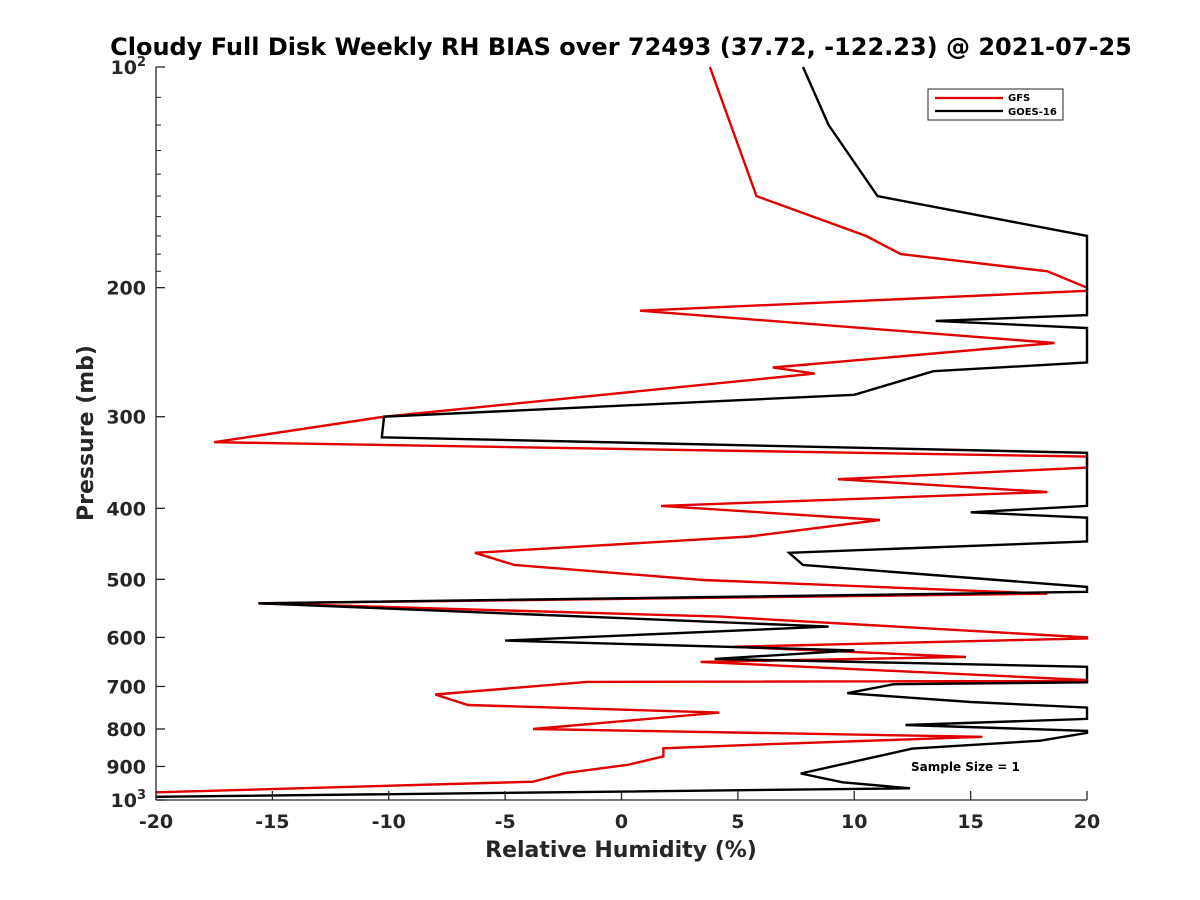  What do you see at coordinates (129, 67) in the screenshot?
I see `y-tick-label: 10²` at bounding box center [129, 67].